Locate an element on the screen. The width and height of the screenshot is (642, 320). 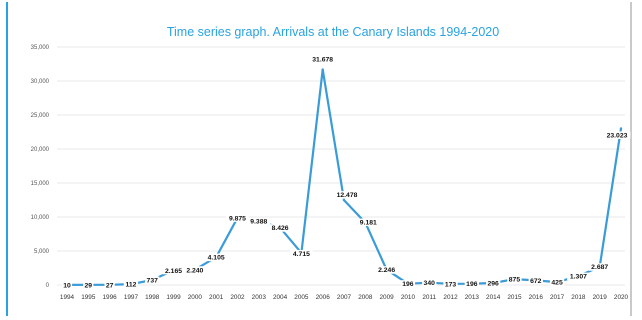
y-tick-label: 20,000 is located at coordinates (40, 150).